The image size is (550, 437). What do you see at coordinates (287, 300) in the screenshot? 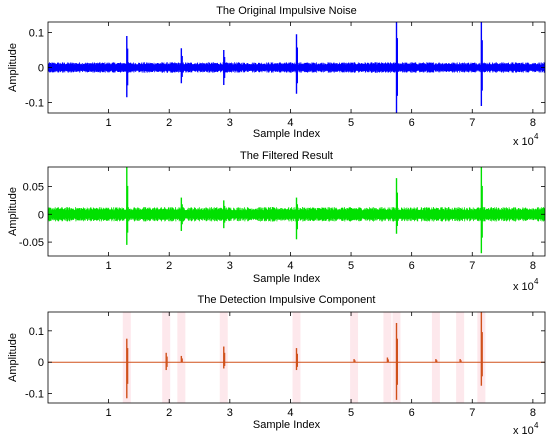
I see `chart-title: The Detection Impulsive Component` at bounding box center [287, 300].